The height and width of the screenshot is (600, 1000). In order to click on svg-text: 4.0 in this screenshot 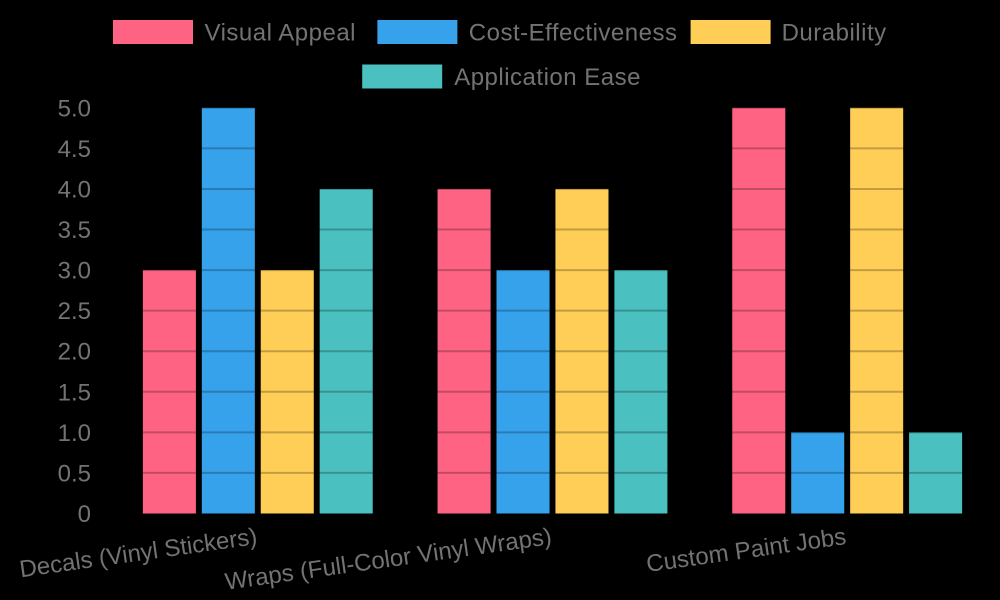, I will do `click(74, 189)`.